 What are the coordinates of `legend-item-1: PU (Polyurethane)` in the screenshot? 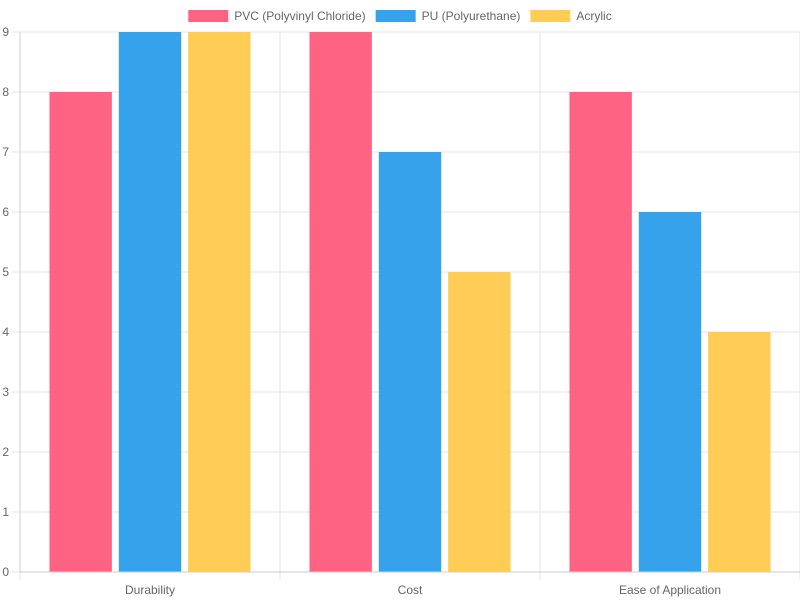 It's located at (448, 16).